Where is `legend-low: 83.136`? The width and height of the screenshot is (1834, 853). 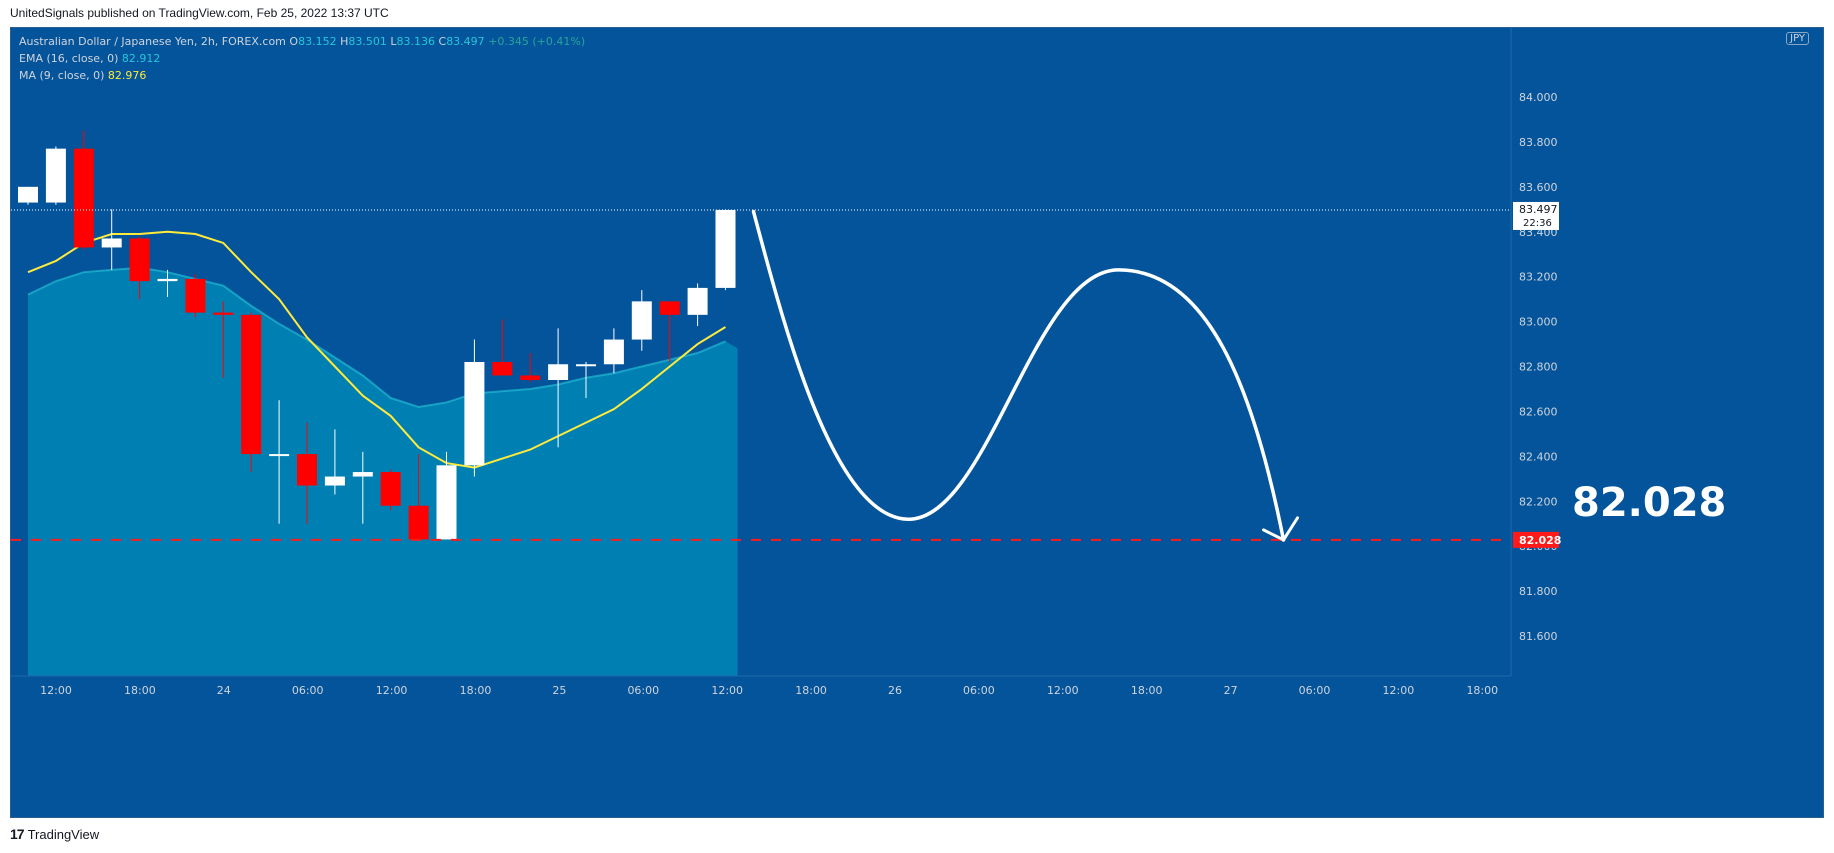 legend-low: 83.136 is located at coordinates (416, 41).